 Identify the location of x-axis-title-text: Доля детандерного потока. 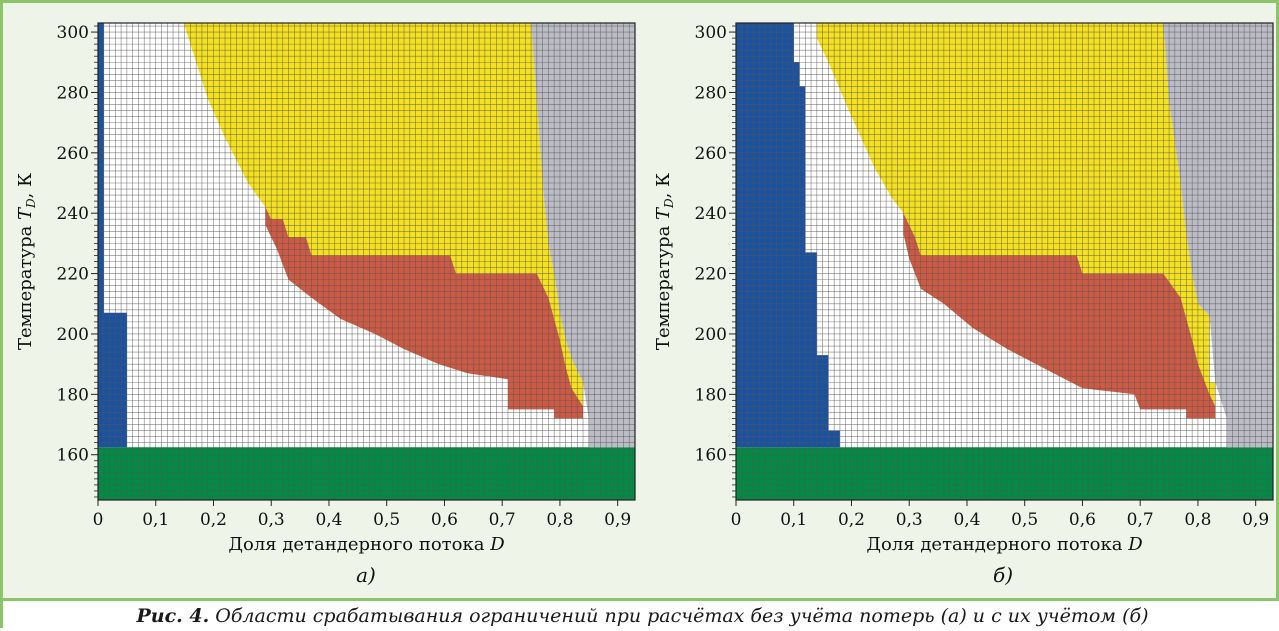
(359, 544).